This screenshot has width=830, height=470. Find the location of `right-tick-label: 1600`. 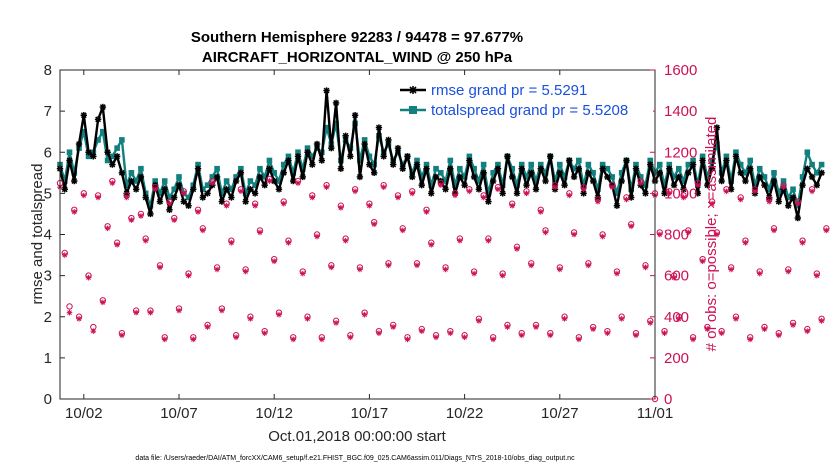

right-tick-label: 1600 is located at coordinates (680, 70).